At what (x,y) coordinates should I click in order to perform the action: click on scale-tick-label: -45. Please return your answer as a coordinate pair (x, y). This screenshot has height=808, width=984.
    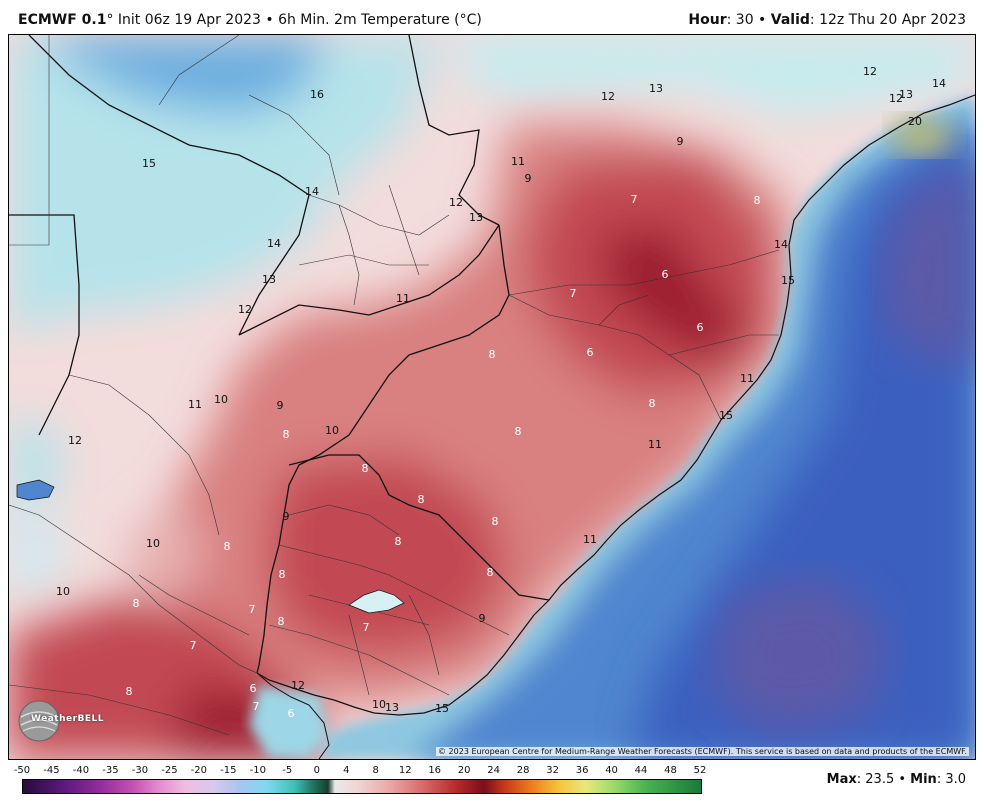
    Looking at the image, I should click on (51, 770).